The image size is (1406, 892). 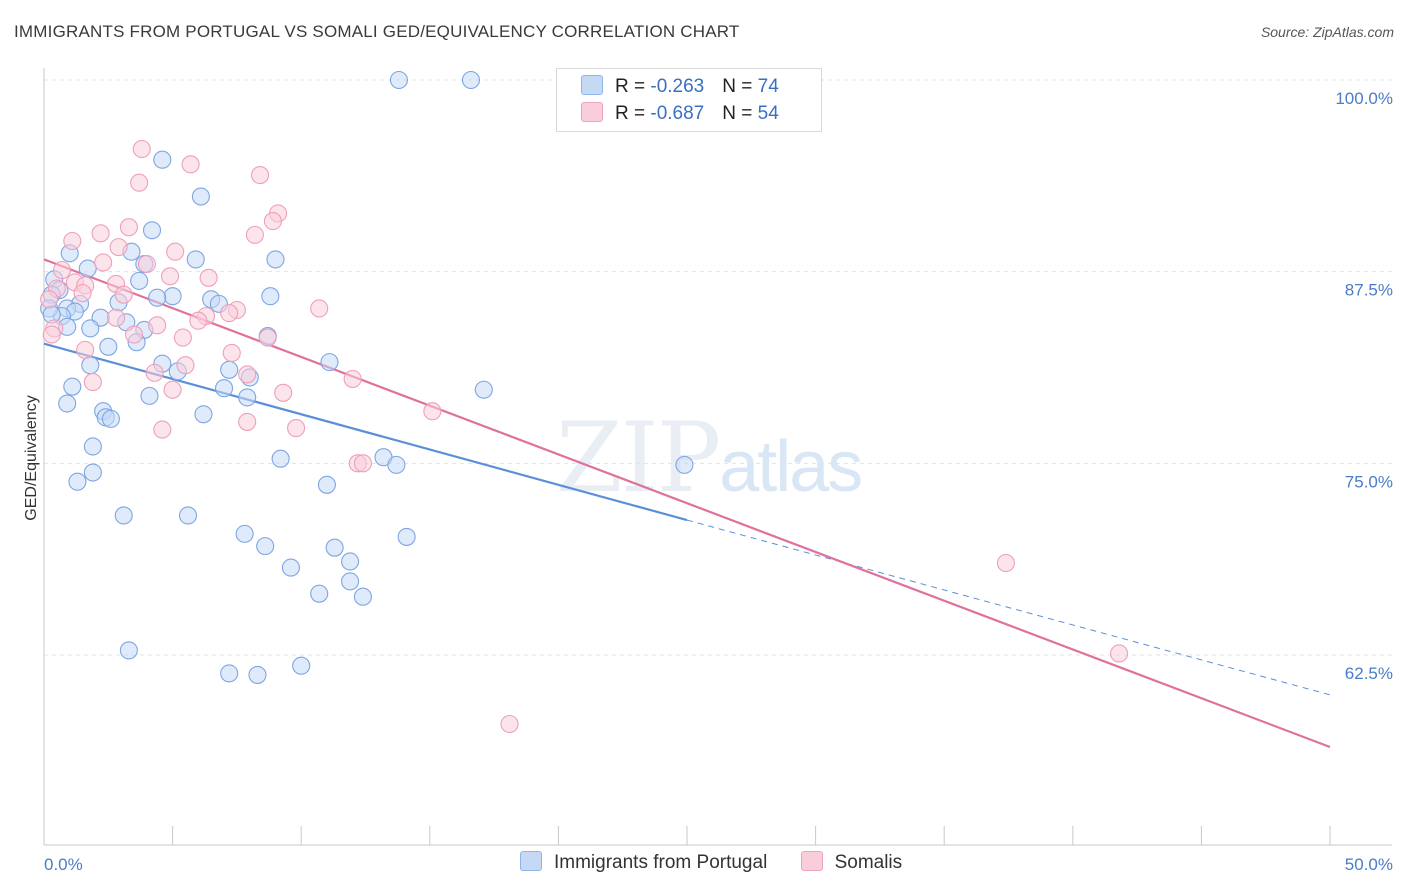 I want to click on correlation-legend: R = -0.263 N = 74 R = -0.687 N = 54, so click(x=689, y=100).